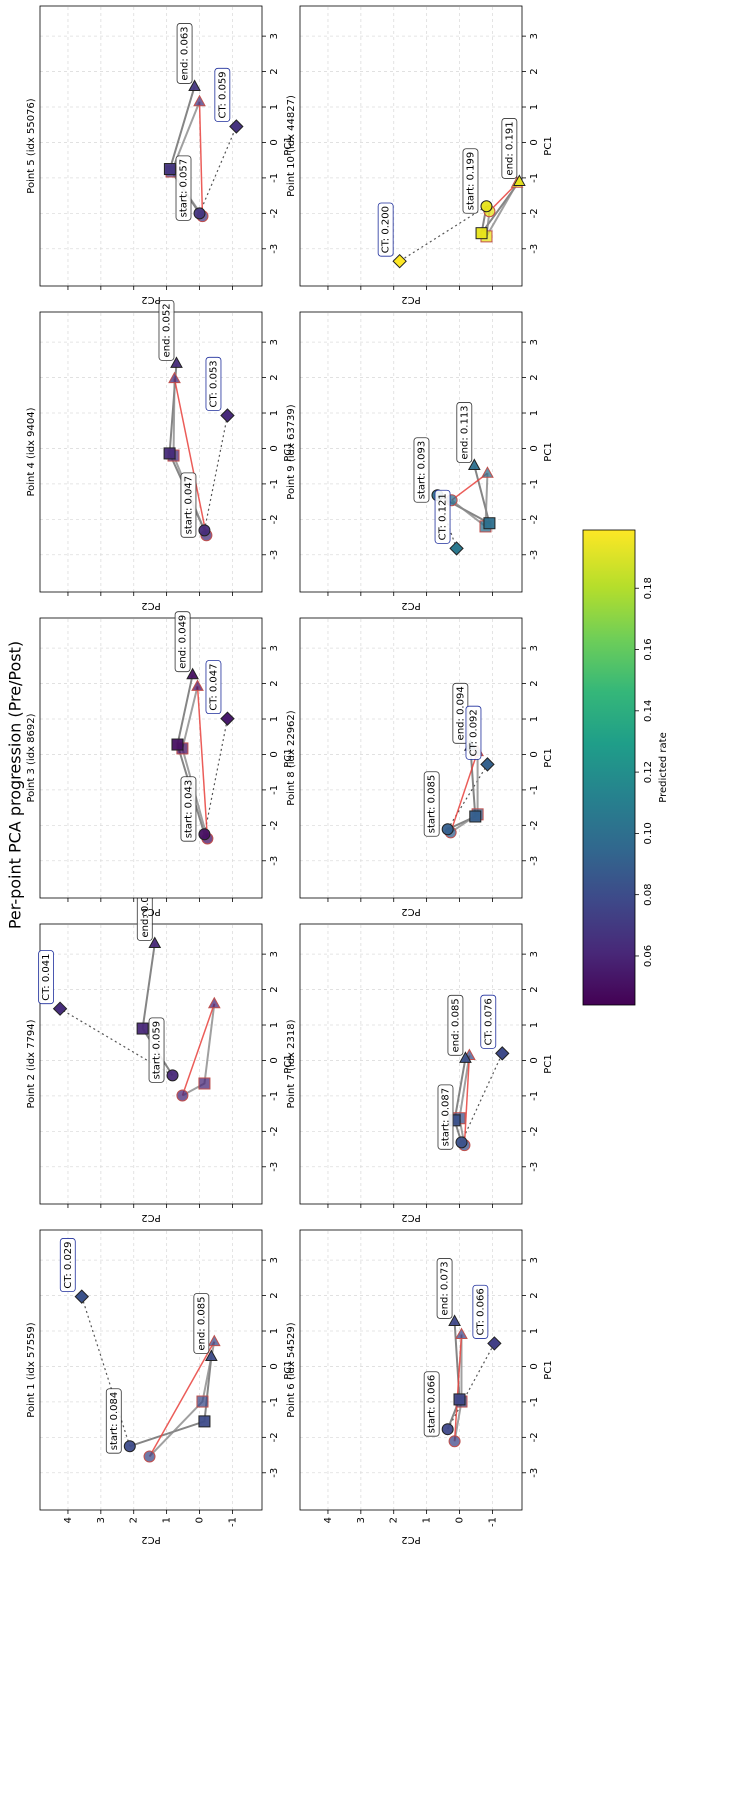  Describe the element at coordinates (432, 1404) in the screenshot. I see `annotation: start: 0.066` at that location.